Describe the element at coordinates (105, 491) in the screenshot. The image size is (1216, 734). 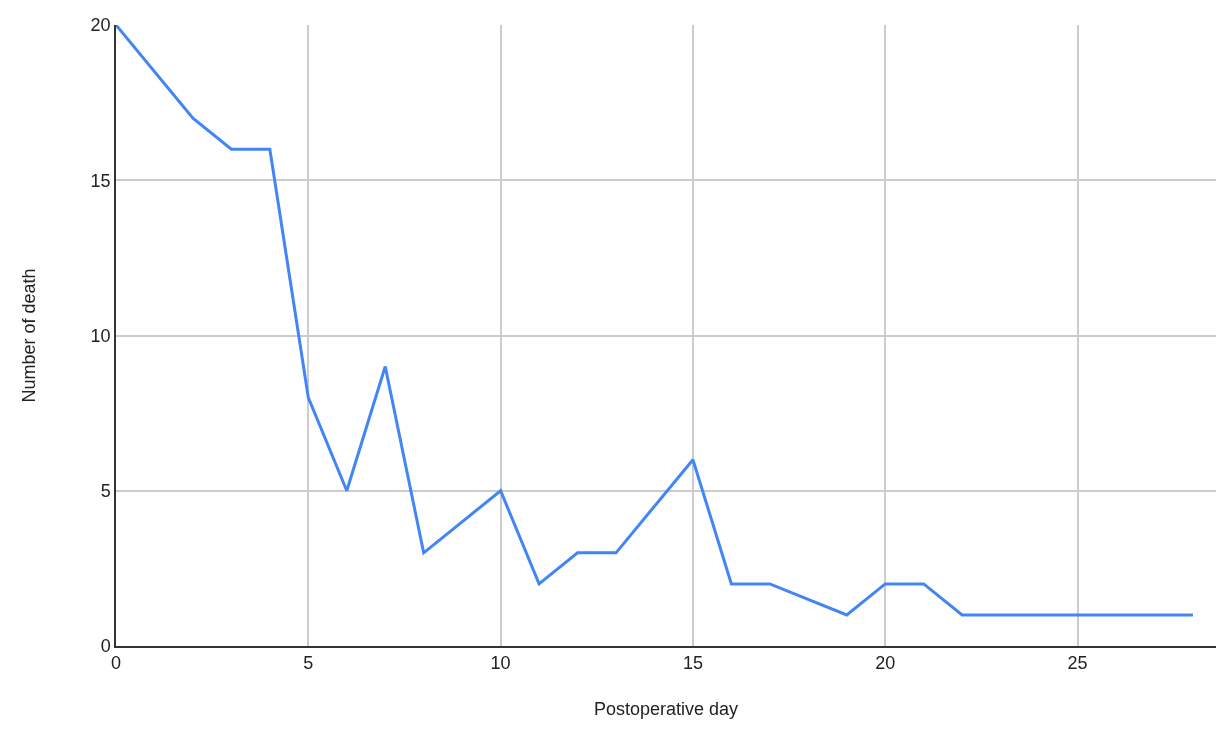
I see `y-tick-label: 5` at that location.